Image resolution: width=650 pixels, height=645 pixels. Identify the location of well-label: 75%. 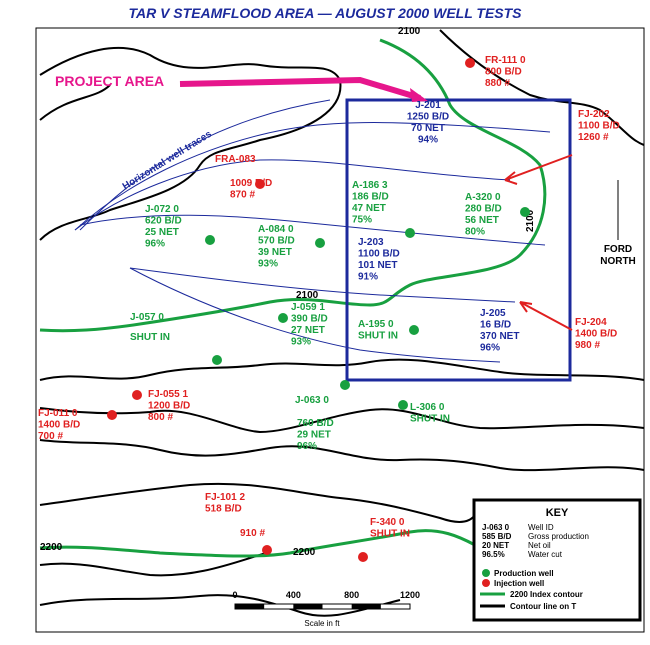
(362, 220).